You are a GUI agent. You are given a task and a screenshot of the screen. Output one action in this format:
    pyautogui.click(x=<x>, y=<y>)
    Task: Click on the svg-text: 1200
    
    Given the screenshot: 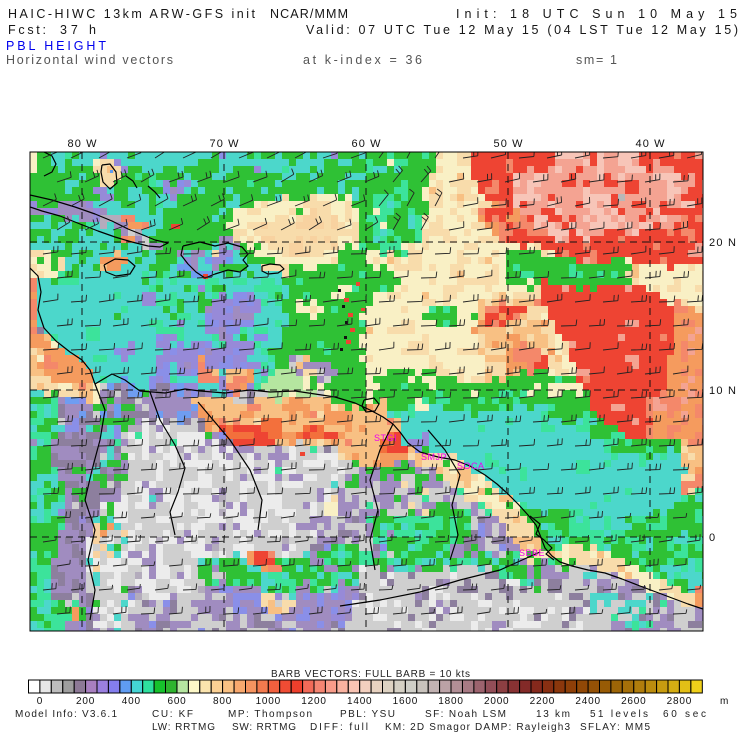 What is the action you would take?
    pyautogui.click(x=313, y=701)
    